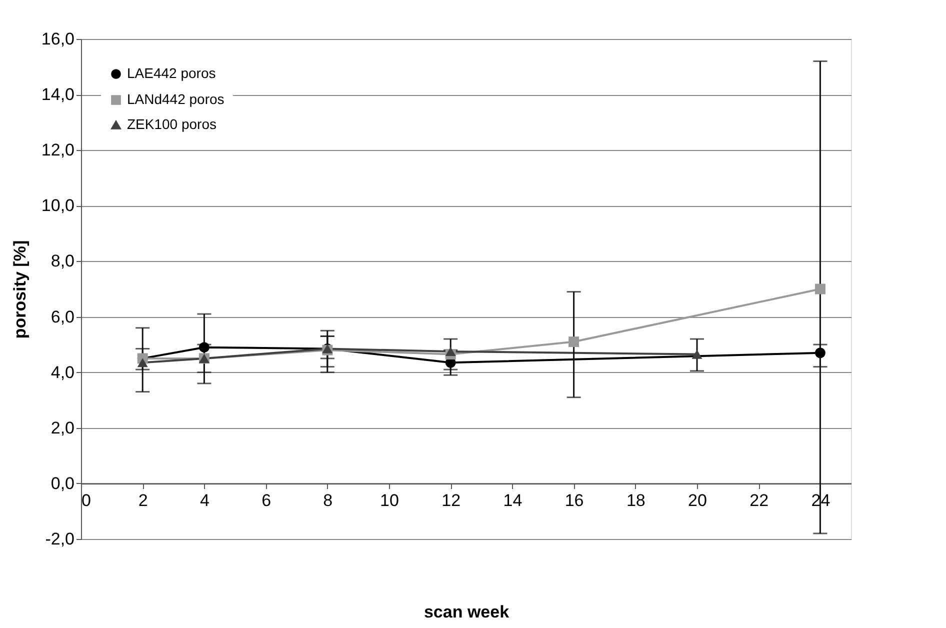  Describe the element at coordinates (205, 500) in the screenshot. I see `x-tick-label: 4` at that location.